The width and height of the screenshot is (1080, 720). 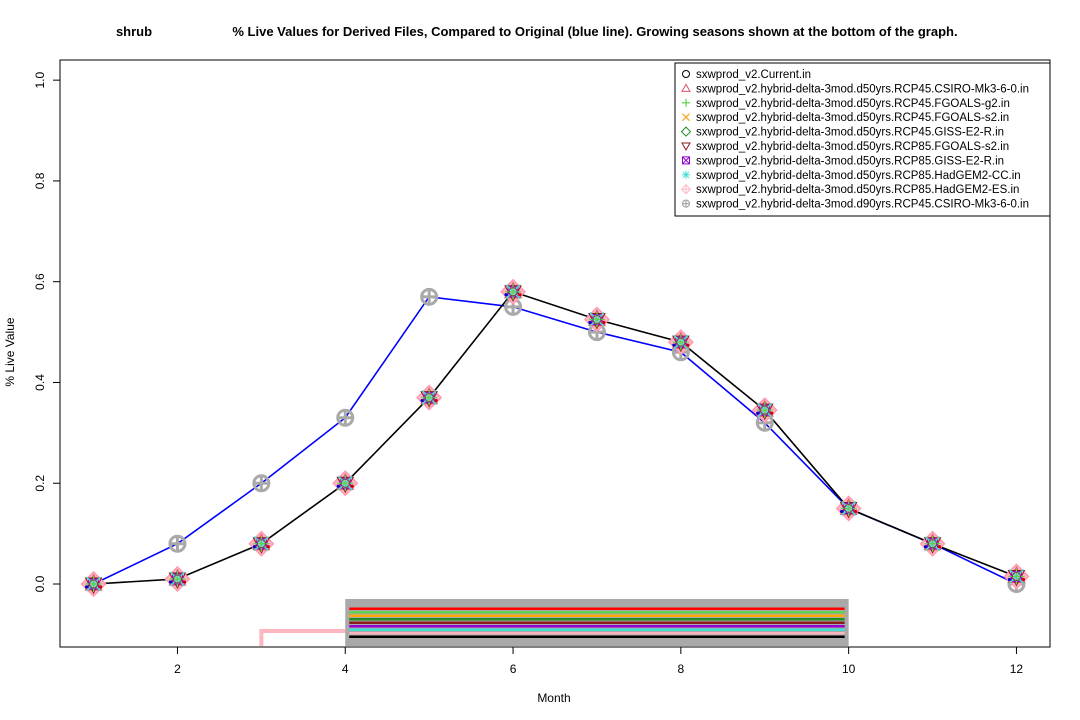 I want to click on legend-symbol-asterisk, so click(x=686, y=174).